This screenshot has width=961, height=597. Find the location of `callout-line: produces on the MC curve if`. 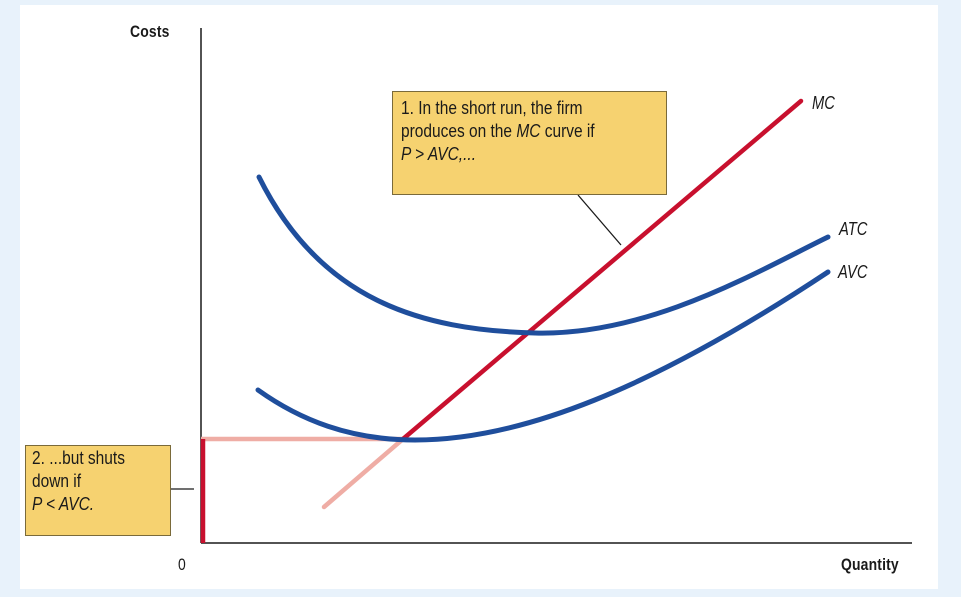

callout-line: produces on the MC curve if is located at coordinates (511, 131).